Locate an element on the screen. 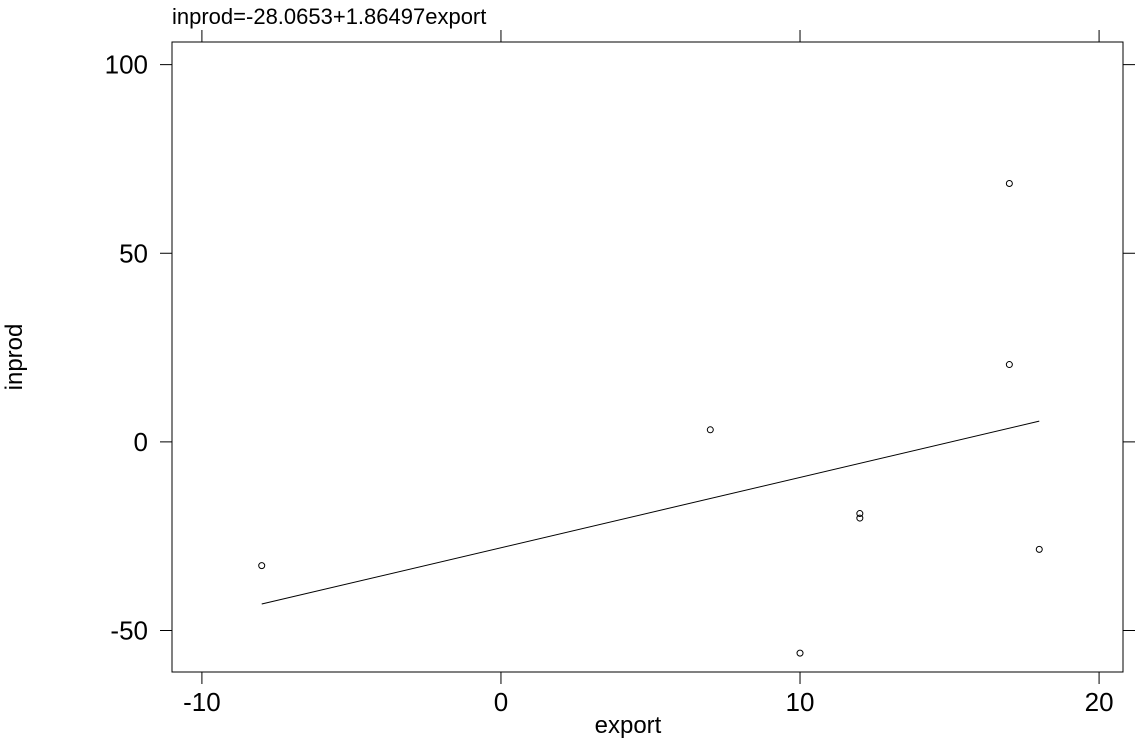 The height and width of the screenshot is (740, 1137). y-axis-label: inprod is located at coordinates (14, 357).